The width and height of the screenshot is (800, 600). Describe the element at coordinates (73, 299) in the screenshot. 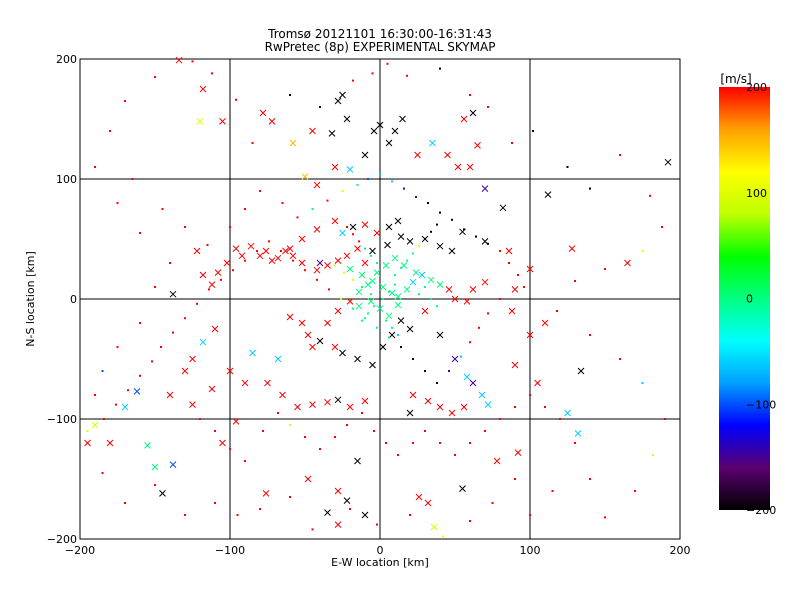

I see `y-tick-label: 0` at that location.